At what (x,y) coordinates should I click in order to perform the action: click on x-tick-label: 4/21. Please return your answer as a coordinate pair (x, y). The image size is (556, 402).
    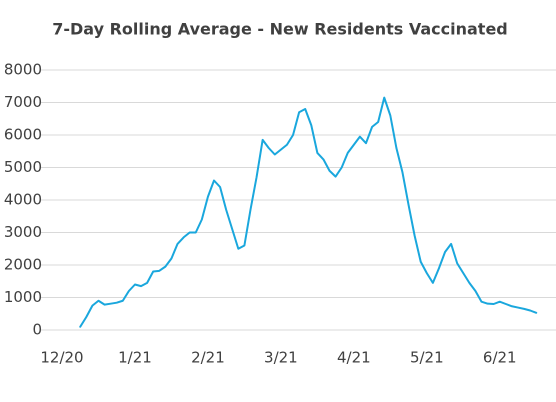
    Looking at the image, I should click on (354, 358).